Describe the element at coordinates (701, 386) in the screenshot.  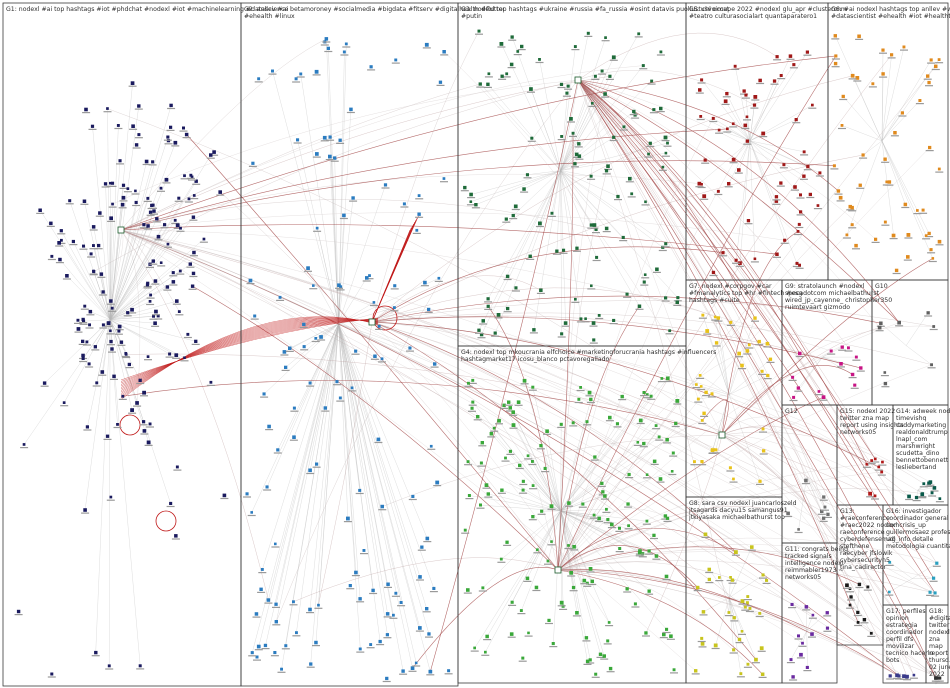
I see `node-g7` at that location.